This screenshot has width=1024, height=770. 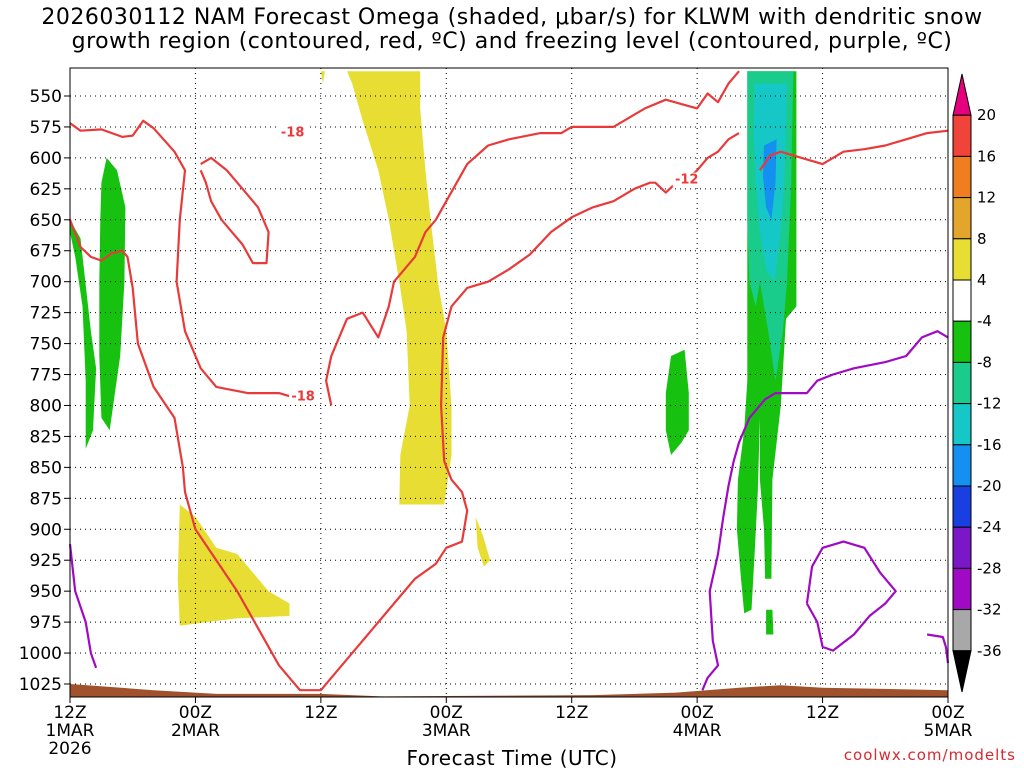 I want to click on y-tick-label-625: 625, so click(x=46, y=190).